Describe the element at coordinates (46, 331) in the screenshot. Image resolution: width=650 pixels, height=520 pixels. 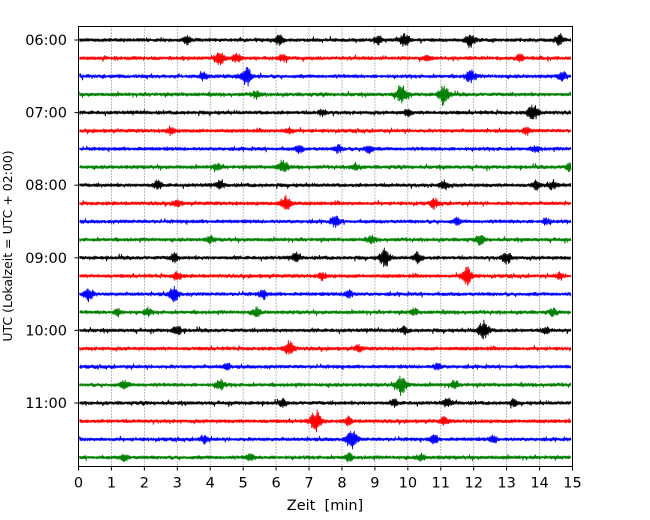
I see `y-tick-label: 10:00` at that location.